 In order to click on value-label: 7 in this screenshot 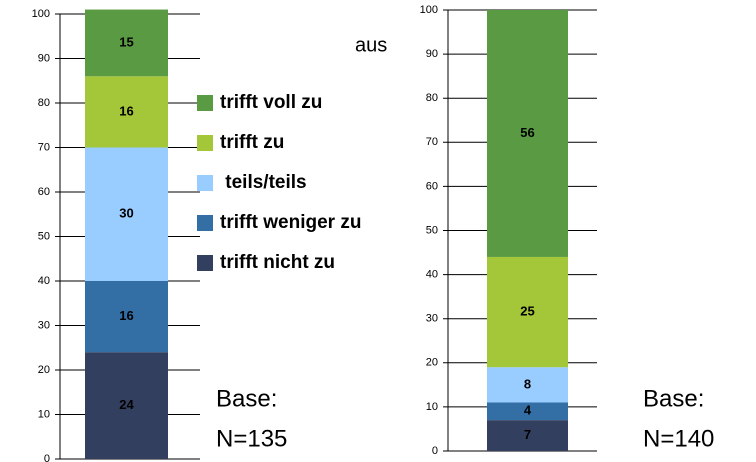, I will do `click(527, 434)`.